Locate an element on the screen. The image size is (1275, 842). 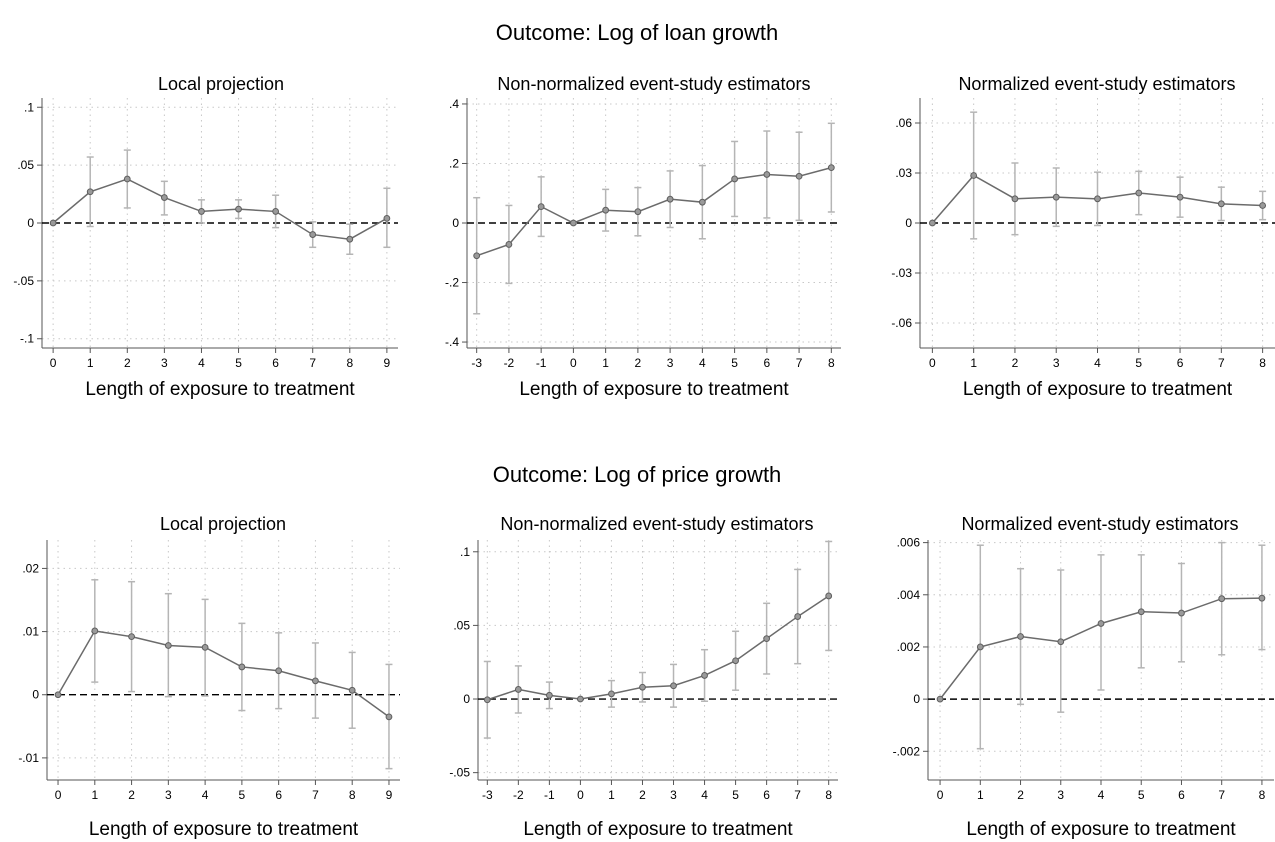
y-tick-label: -.01 is located at coordinates (28, 758).